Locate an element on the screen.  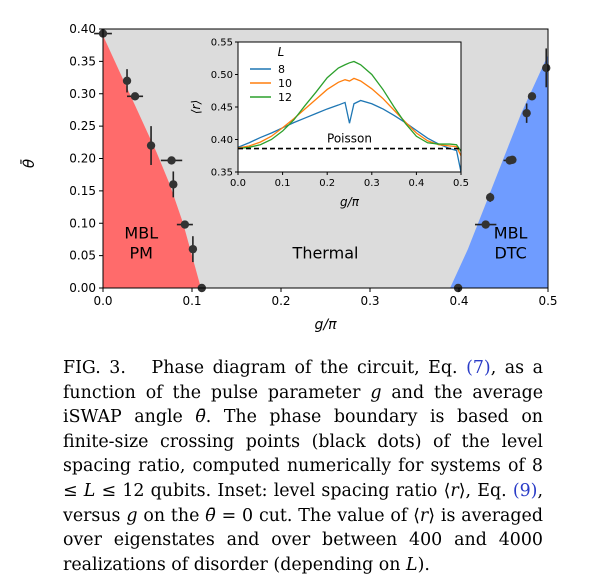
caption-text-4: angle is located at coordinates (158, 417).